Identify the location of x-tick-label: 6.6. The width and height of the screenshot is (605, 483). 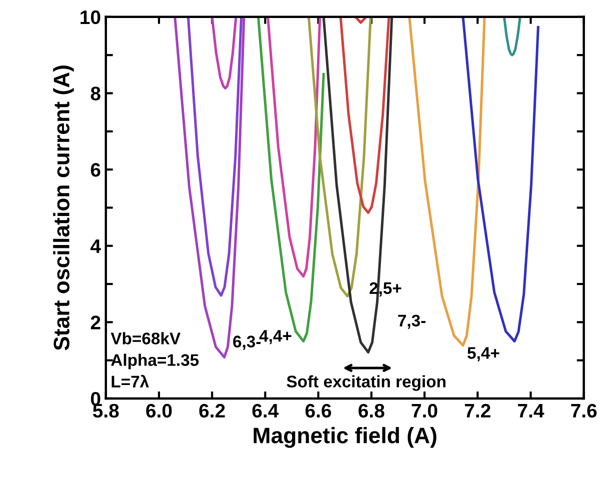
(318, 411).